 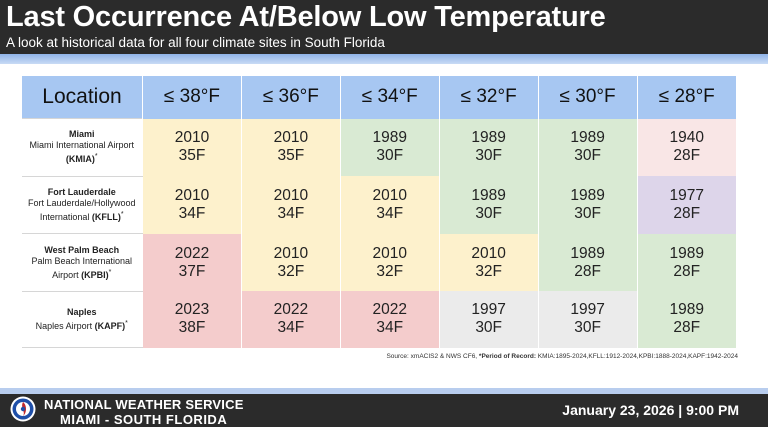 I want to click on record-year: 1940, so click(x=686, y=138).